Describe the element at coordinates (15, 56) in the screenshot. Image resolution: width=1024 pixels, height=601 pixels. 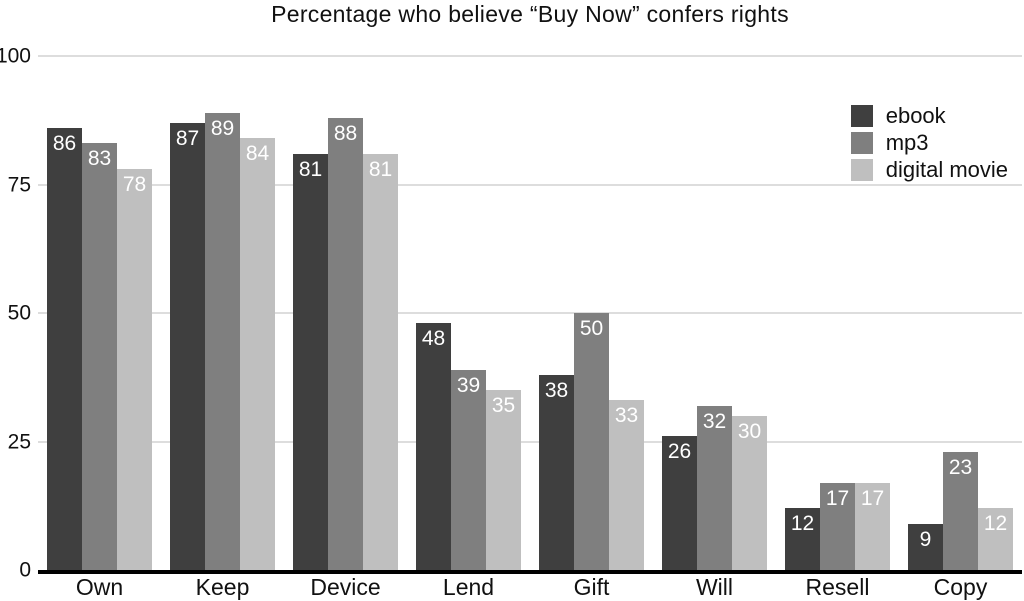
I see `y-tick-label-100: 100` at that location.